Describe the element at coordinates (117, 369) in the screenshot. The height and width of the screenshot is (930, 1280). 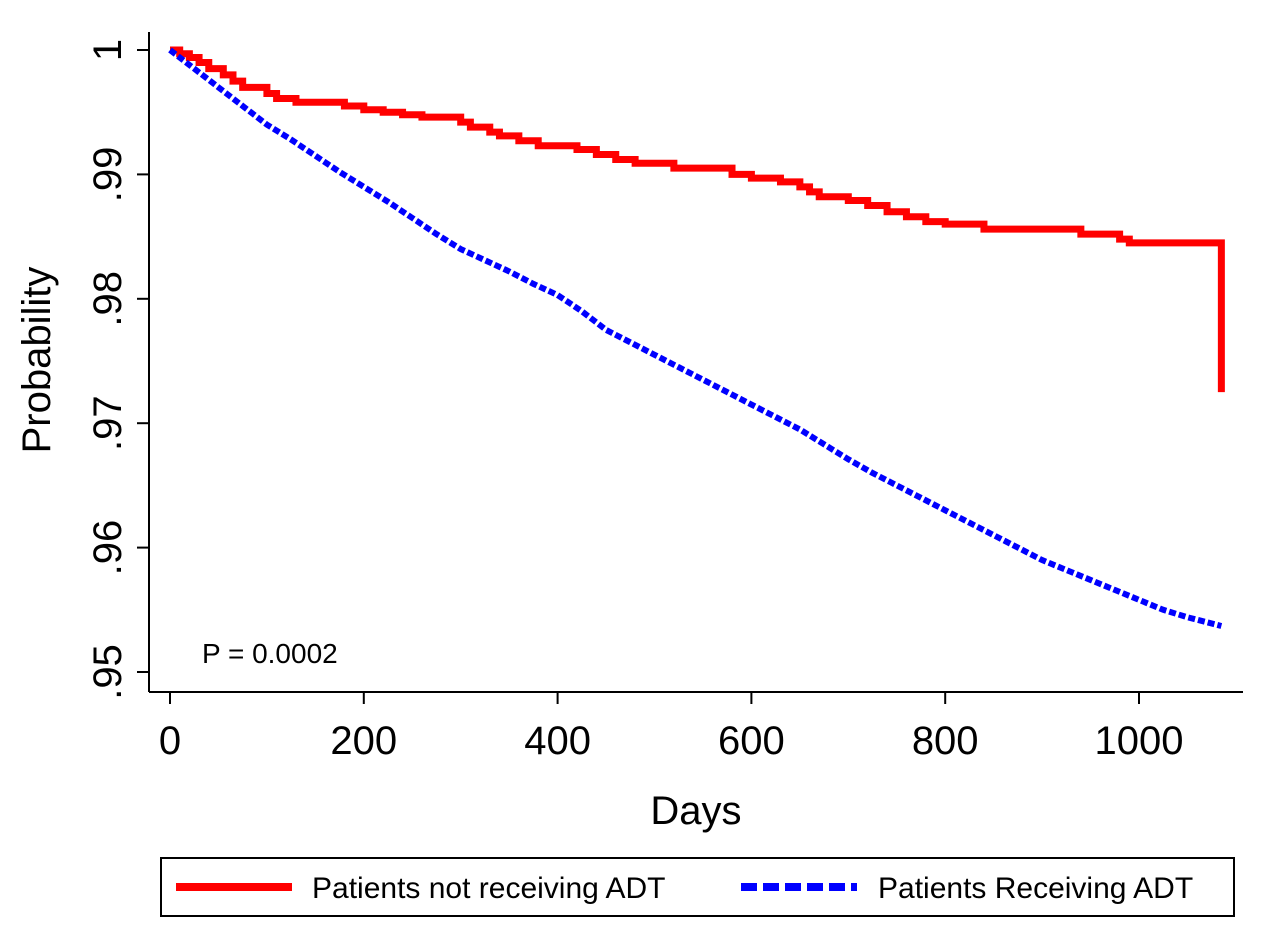
I see `y-ticks: .95 .96 .97 .98 .99 1` at that location.